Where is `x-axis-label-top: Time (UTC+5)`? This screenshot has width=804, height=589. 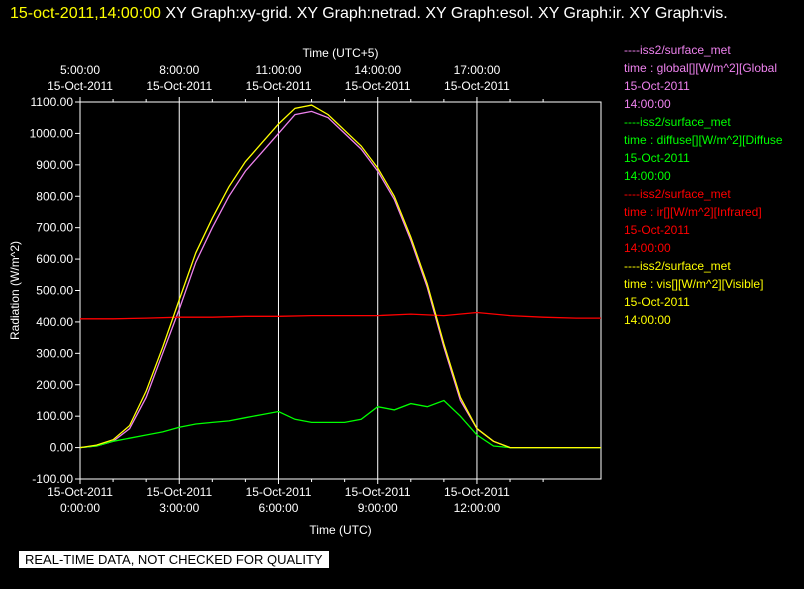 x-axis-label-top: Time (UTC+5) is located at coordinates (341, 53).